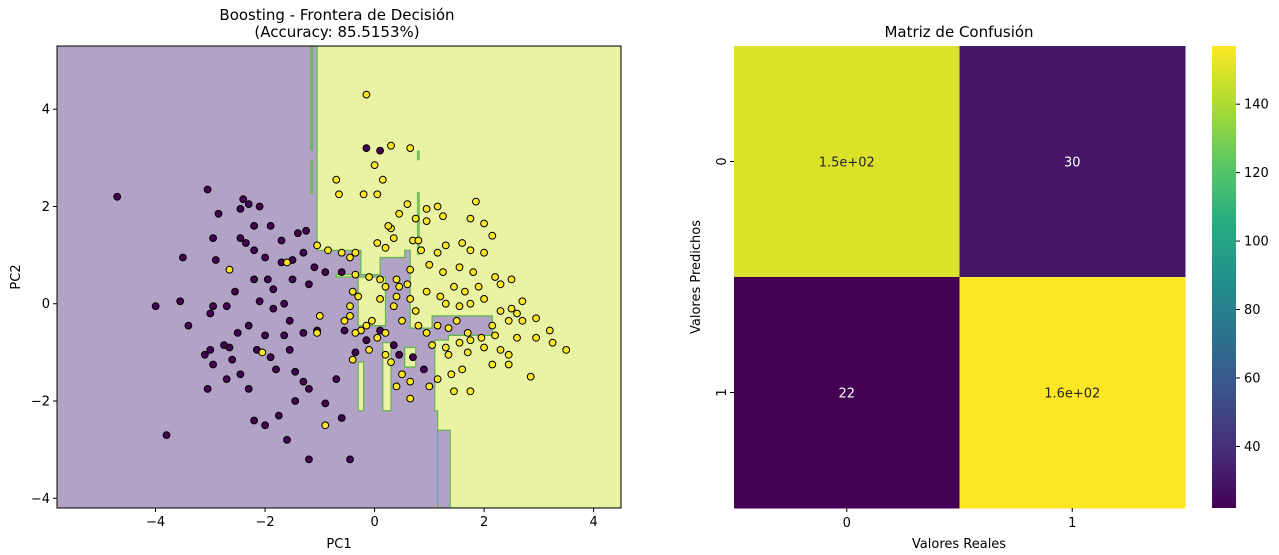  Describe the element at coordinates (1072, 394) in the screenshot. I see `heatmap-cell-label: 1.6e+02` at that location.